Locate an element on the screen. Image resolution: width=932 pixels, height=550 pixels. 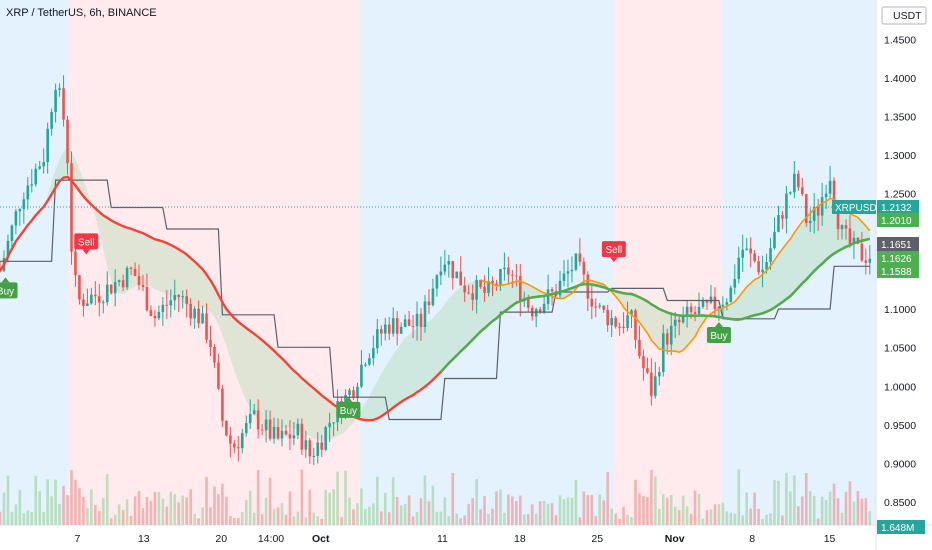
price-tag-name: XRPUSDT is located at coordinates (859, 208).